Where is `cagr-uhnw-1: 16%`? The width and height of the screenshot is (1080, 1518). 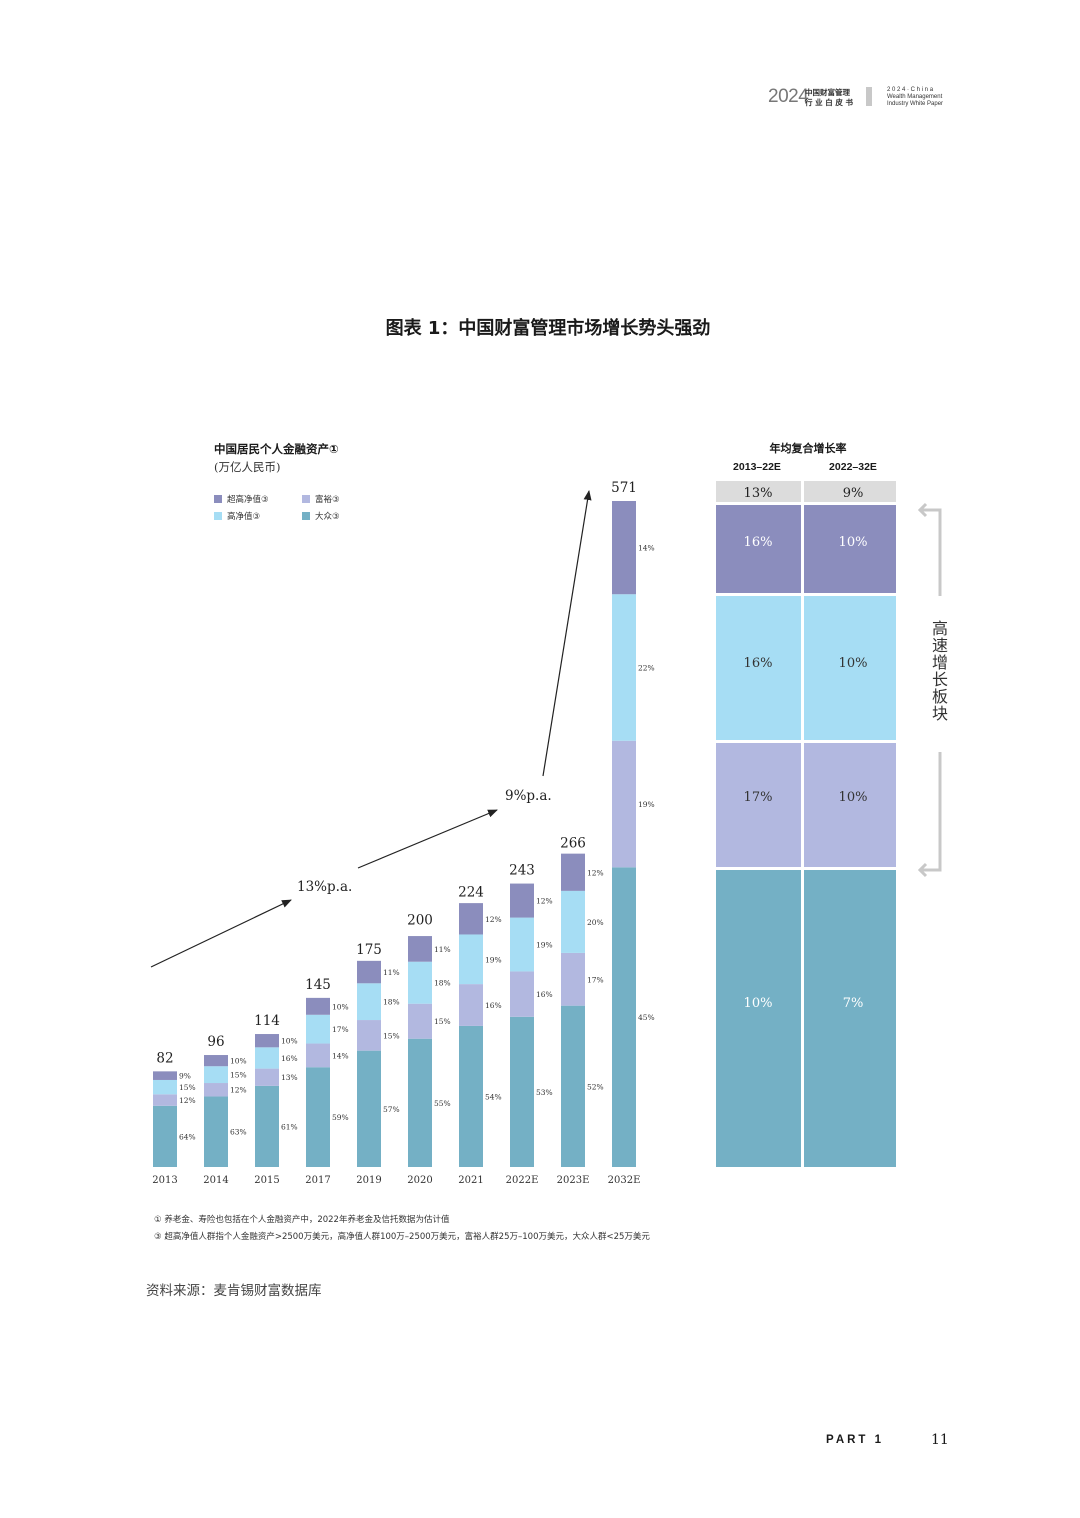 cagr-uhnw-1: 16% is located at coordinates (758, 542).